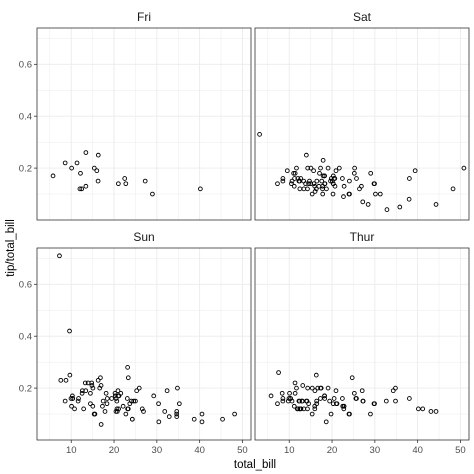 The height and width of the screenshot is (474, 474). I want to click on y-tick-label: 0.2, so click(25, 388).